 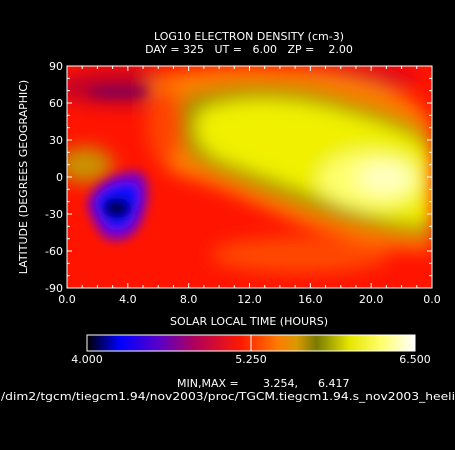 I want to click on y-tick-label: 90, so click(x=56, y=66).